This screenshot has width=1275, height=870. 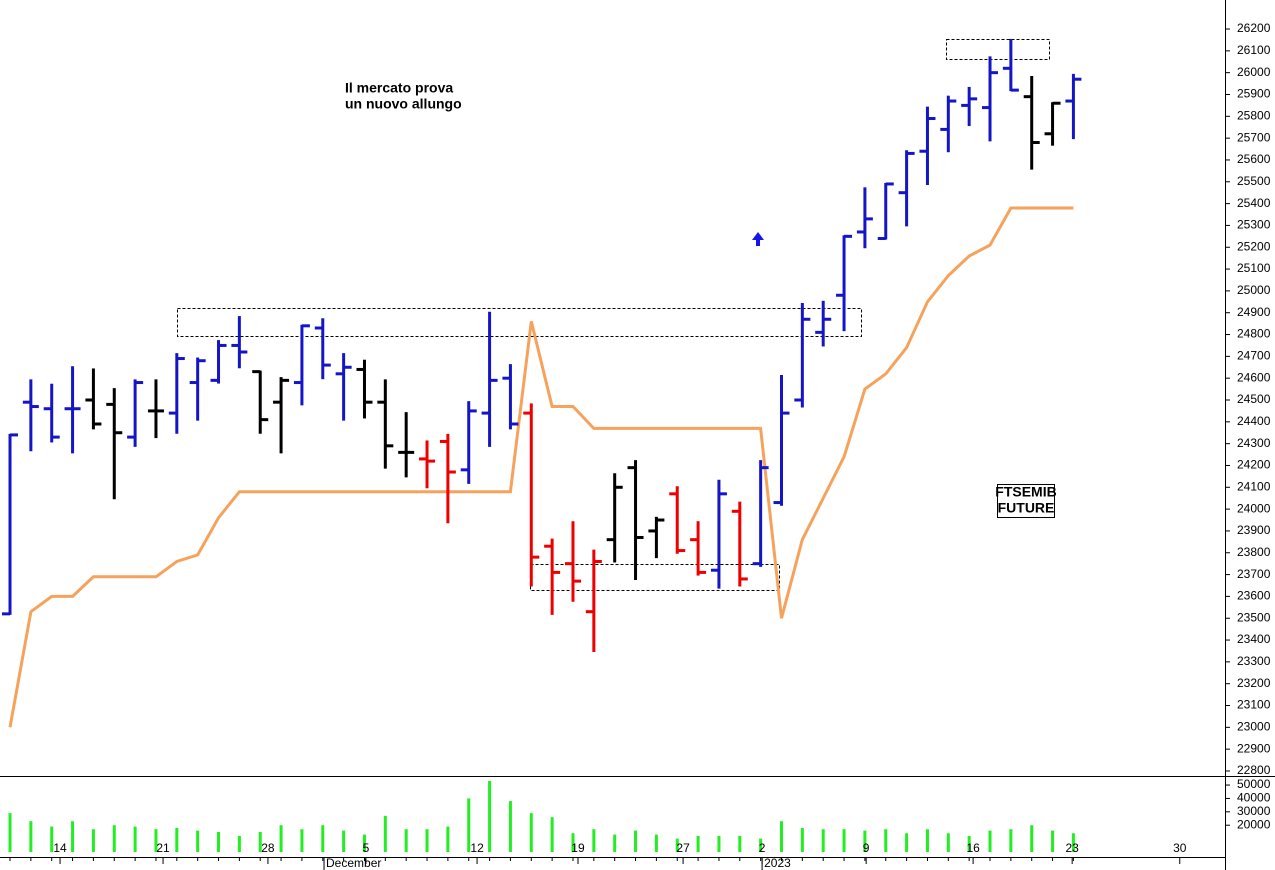 What do you see at coordinates (1254, 334) in the screenshot?
I see `y-tick-label: 24800` at bounding box center [1254, 334].